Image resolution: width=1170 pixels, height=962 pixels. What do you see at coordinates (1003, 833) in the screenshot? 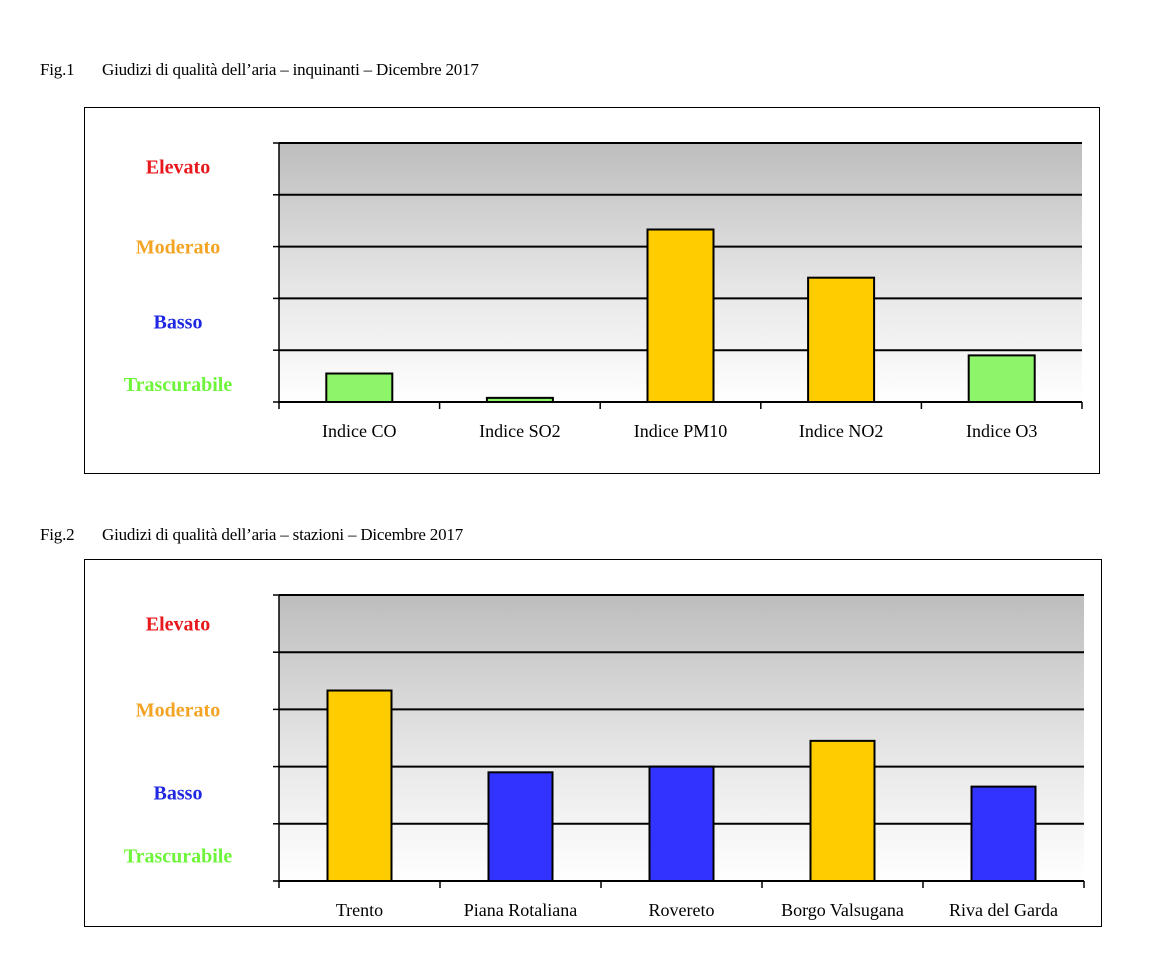
I see `bar-riva-del-garda` at bounding box center [1003, 833].